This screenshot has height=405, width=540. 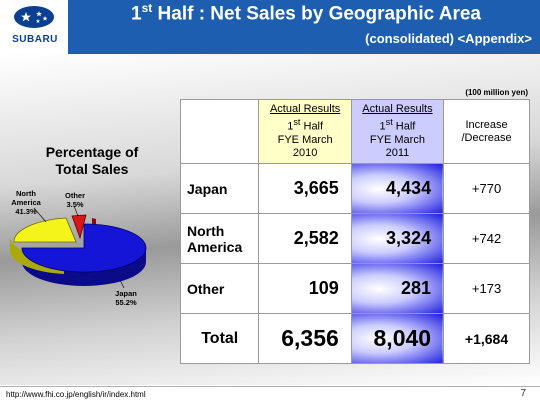 I want to click on value-2011-japan: 4,434, so click(x=397, y=188).